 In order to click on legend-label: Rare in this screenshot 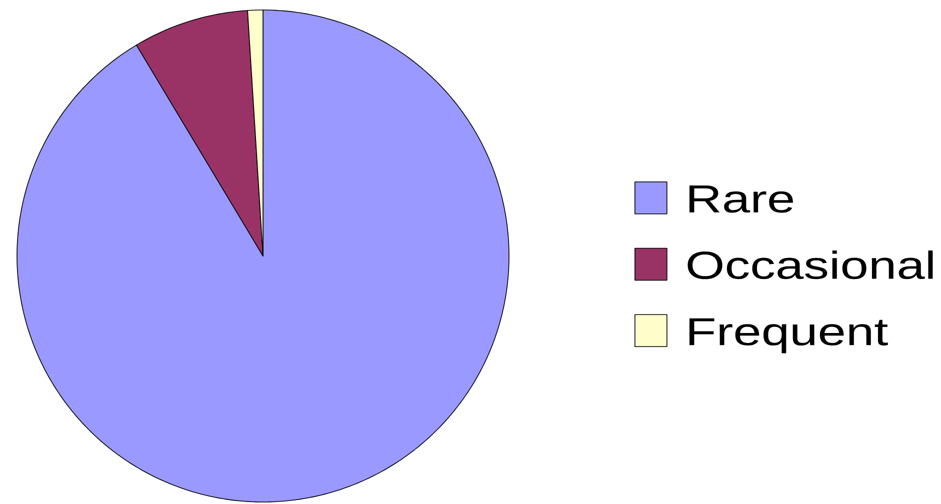, I will do `click(741, 199)`.